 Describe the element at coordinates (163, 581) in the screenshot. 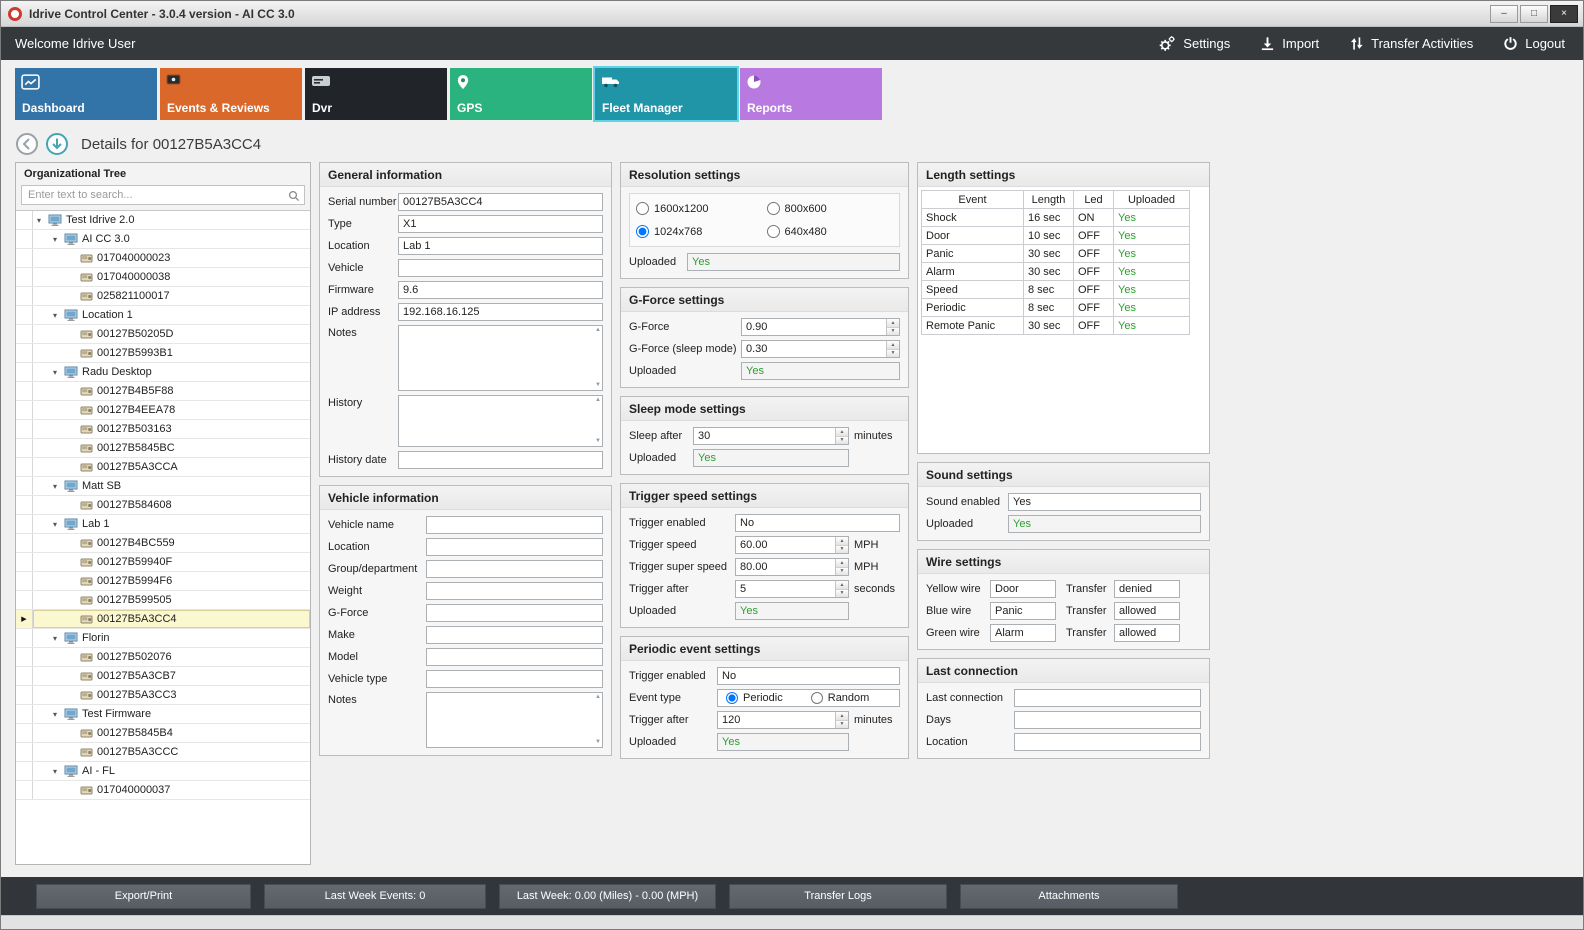

I see `tree-node: 00127B5994F6` at that location.